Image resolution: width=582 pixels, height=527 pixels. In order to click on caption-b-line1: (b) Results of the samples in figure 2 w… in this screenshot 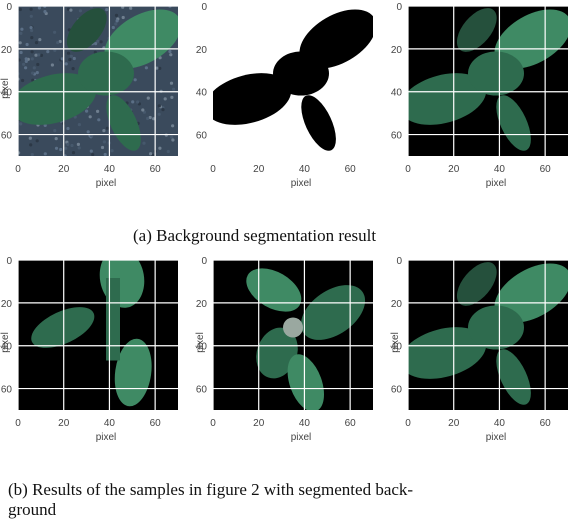, I will do `click(211, 489)`.